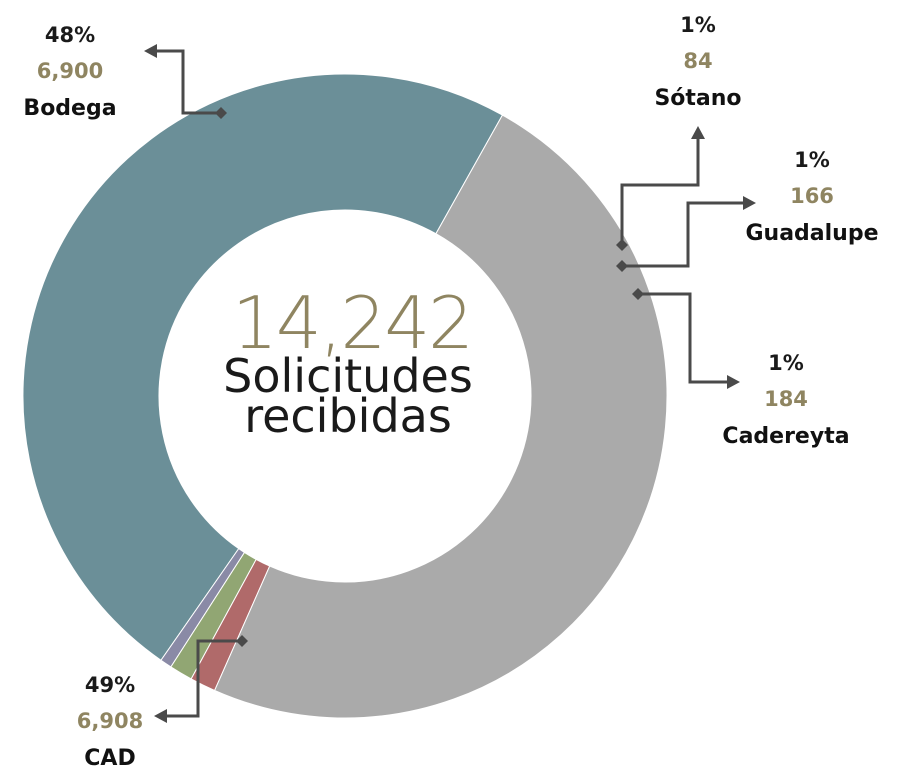  Describe the element at coordinates (785, 436) in the screenshot. I see `slice-name-label-cadereyta: Cadereyta` at that location.